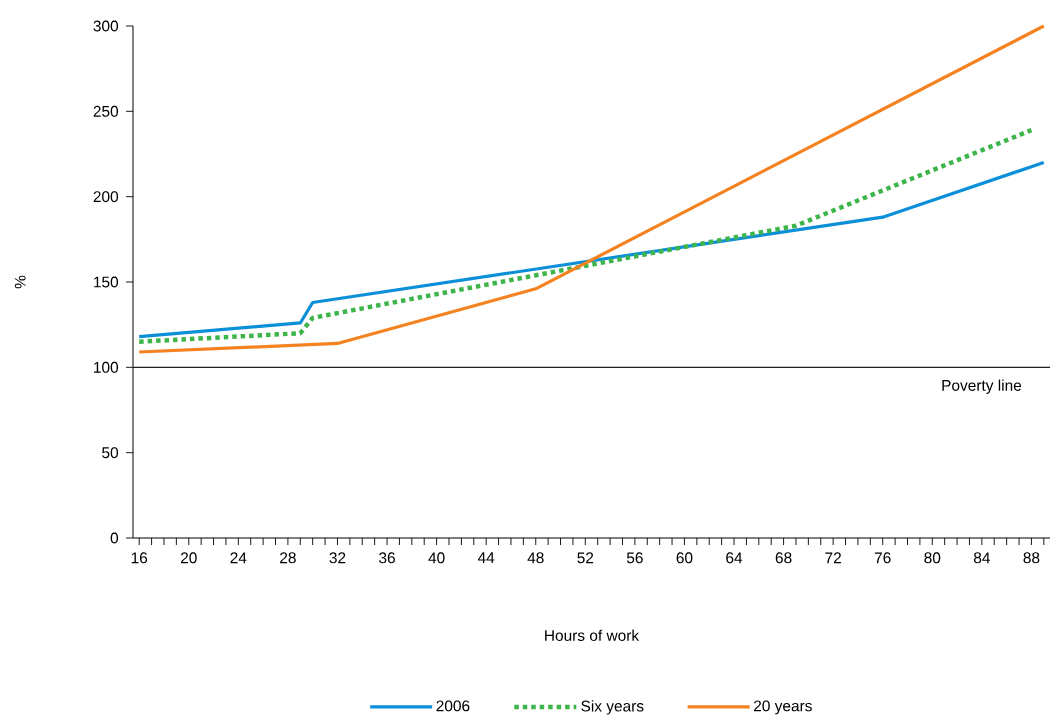 The width and height of the screenshot is (1057, 722). I want to click on x-tick-label: 40, so click(436, 558).